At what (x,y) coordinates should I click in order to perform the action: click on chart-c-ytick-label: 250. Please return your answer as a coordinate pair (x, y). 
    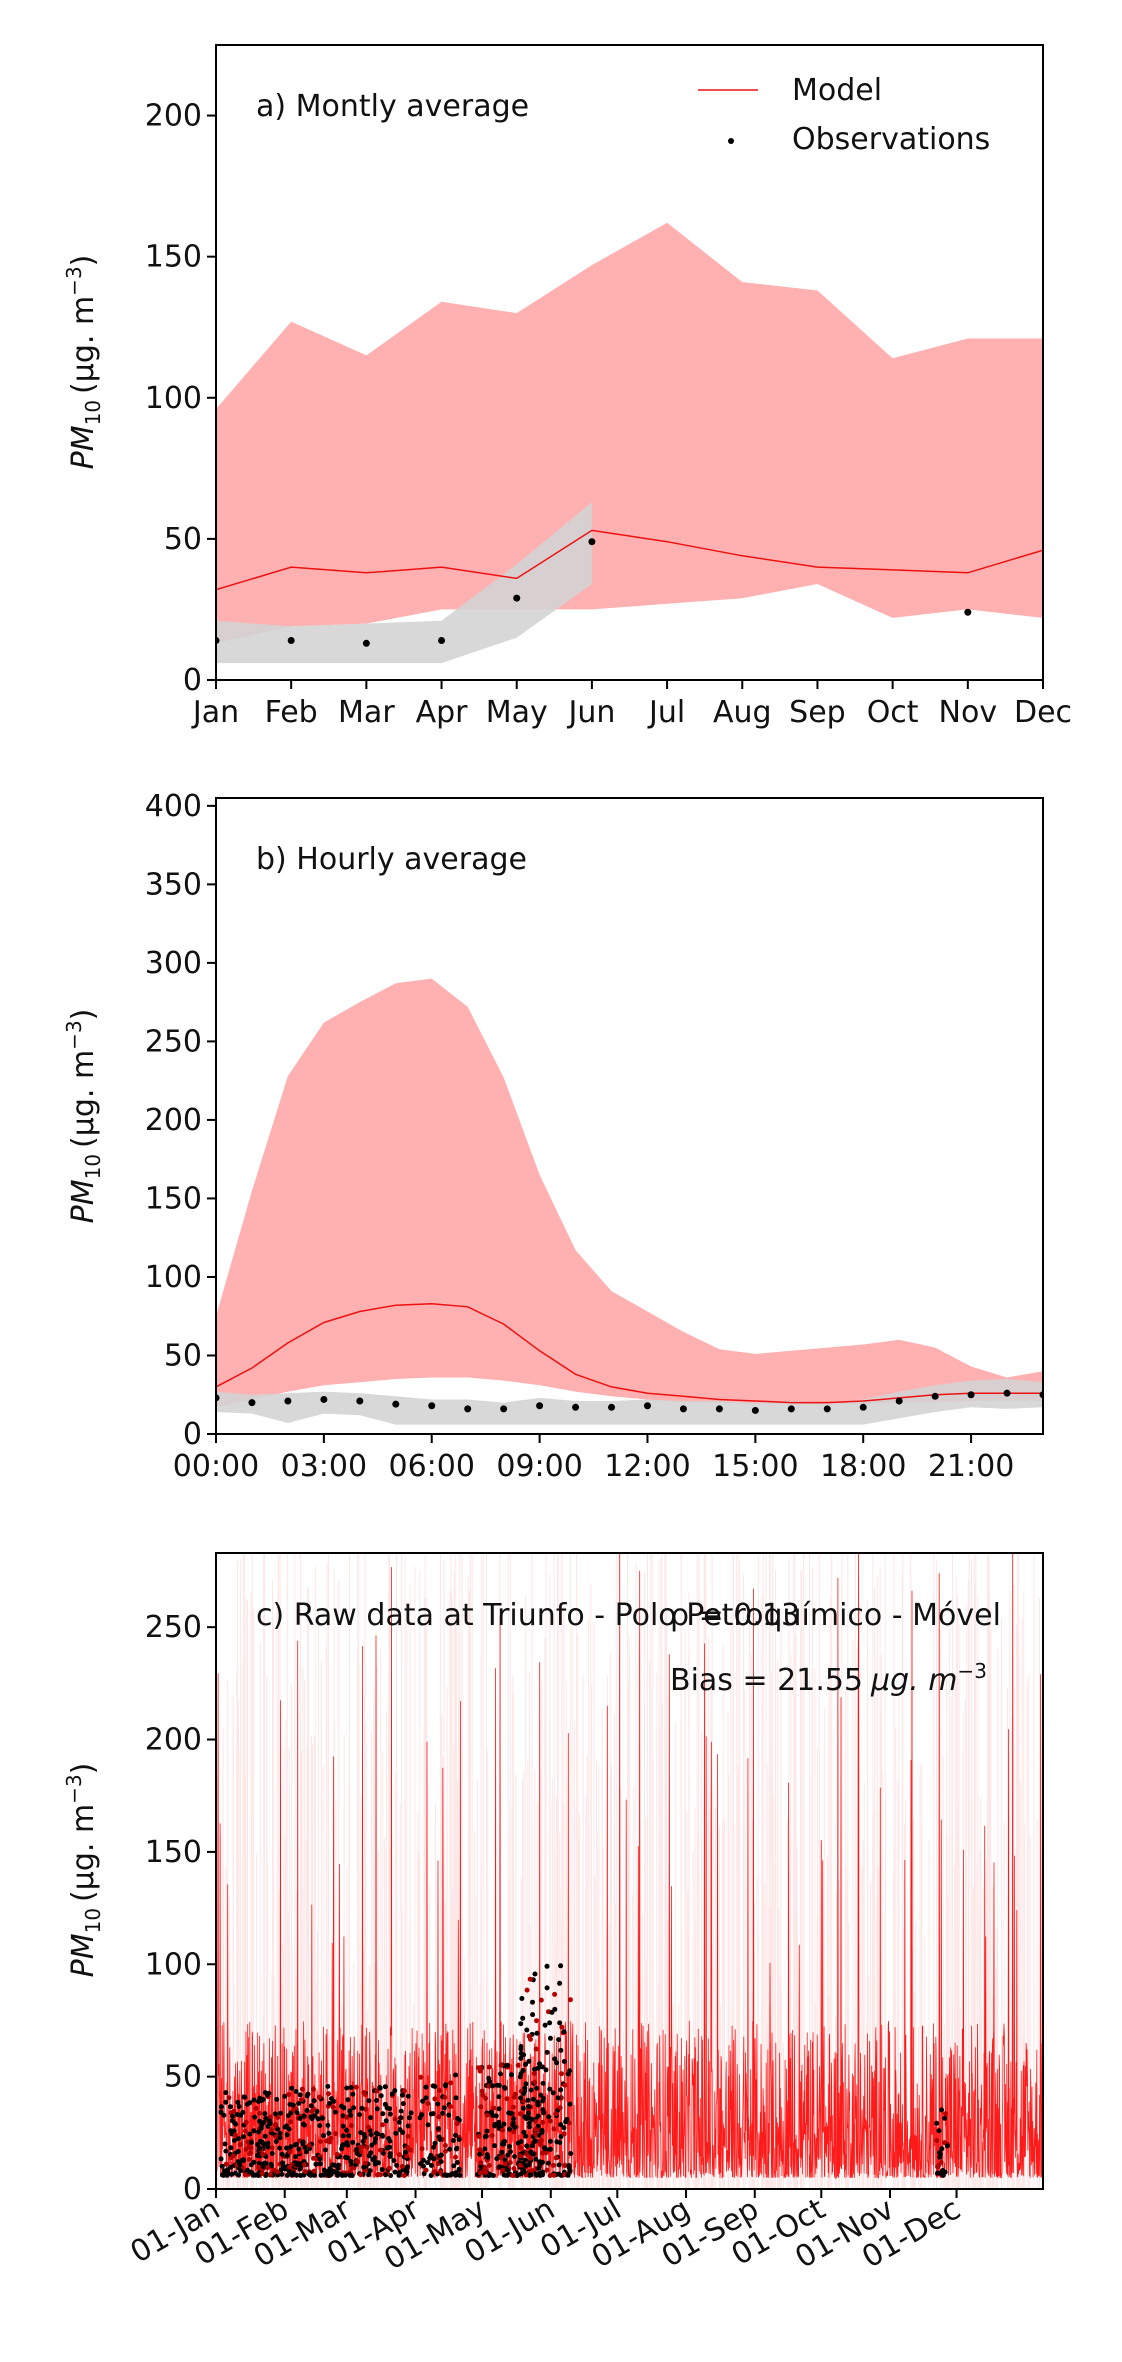
    Looking at the image, I should click on (173, 1627).